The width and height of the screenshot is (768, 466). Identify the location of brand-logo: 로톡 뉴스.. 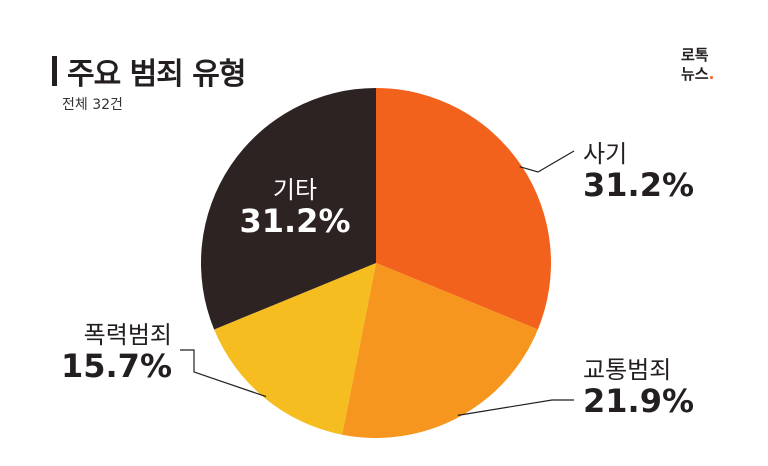
(697, 65).